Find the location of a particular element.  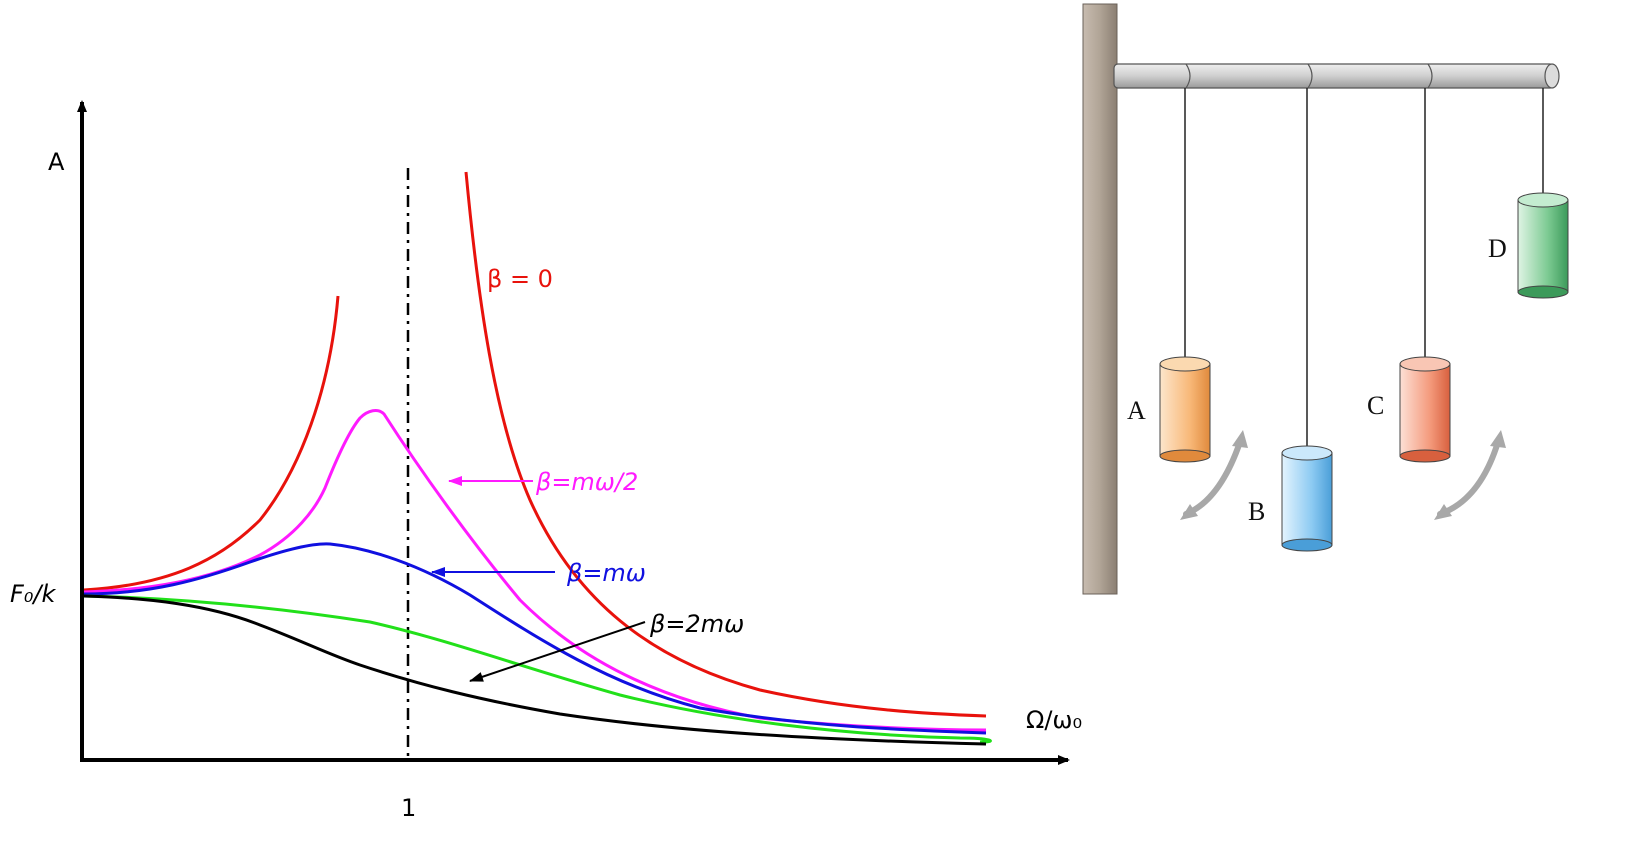

label-beta-1: β=mω is located at coordinates (606, 573).